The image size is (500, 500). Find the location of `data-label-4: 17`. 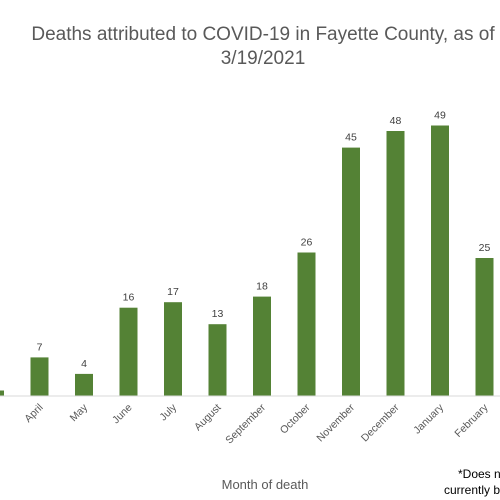

data-label-4: 17 is located at coordinates (173, 292).